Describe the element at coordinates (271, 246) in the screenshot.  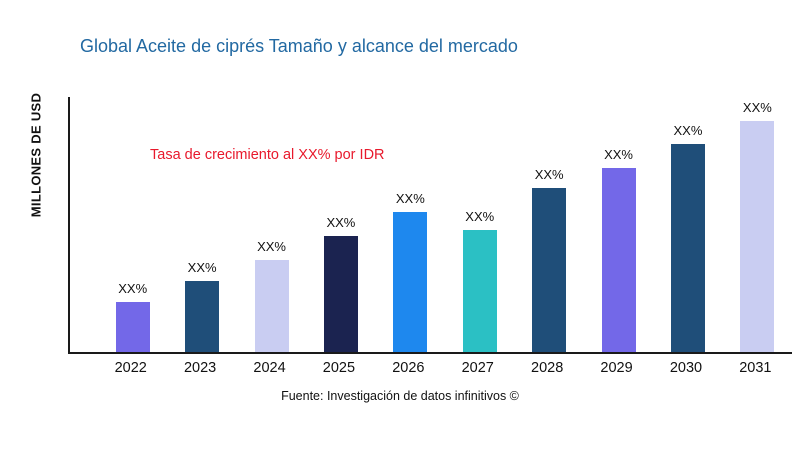
I see `bar-value-label-2024: XX%` at that location.